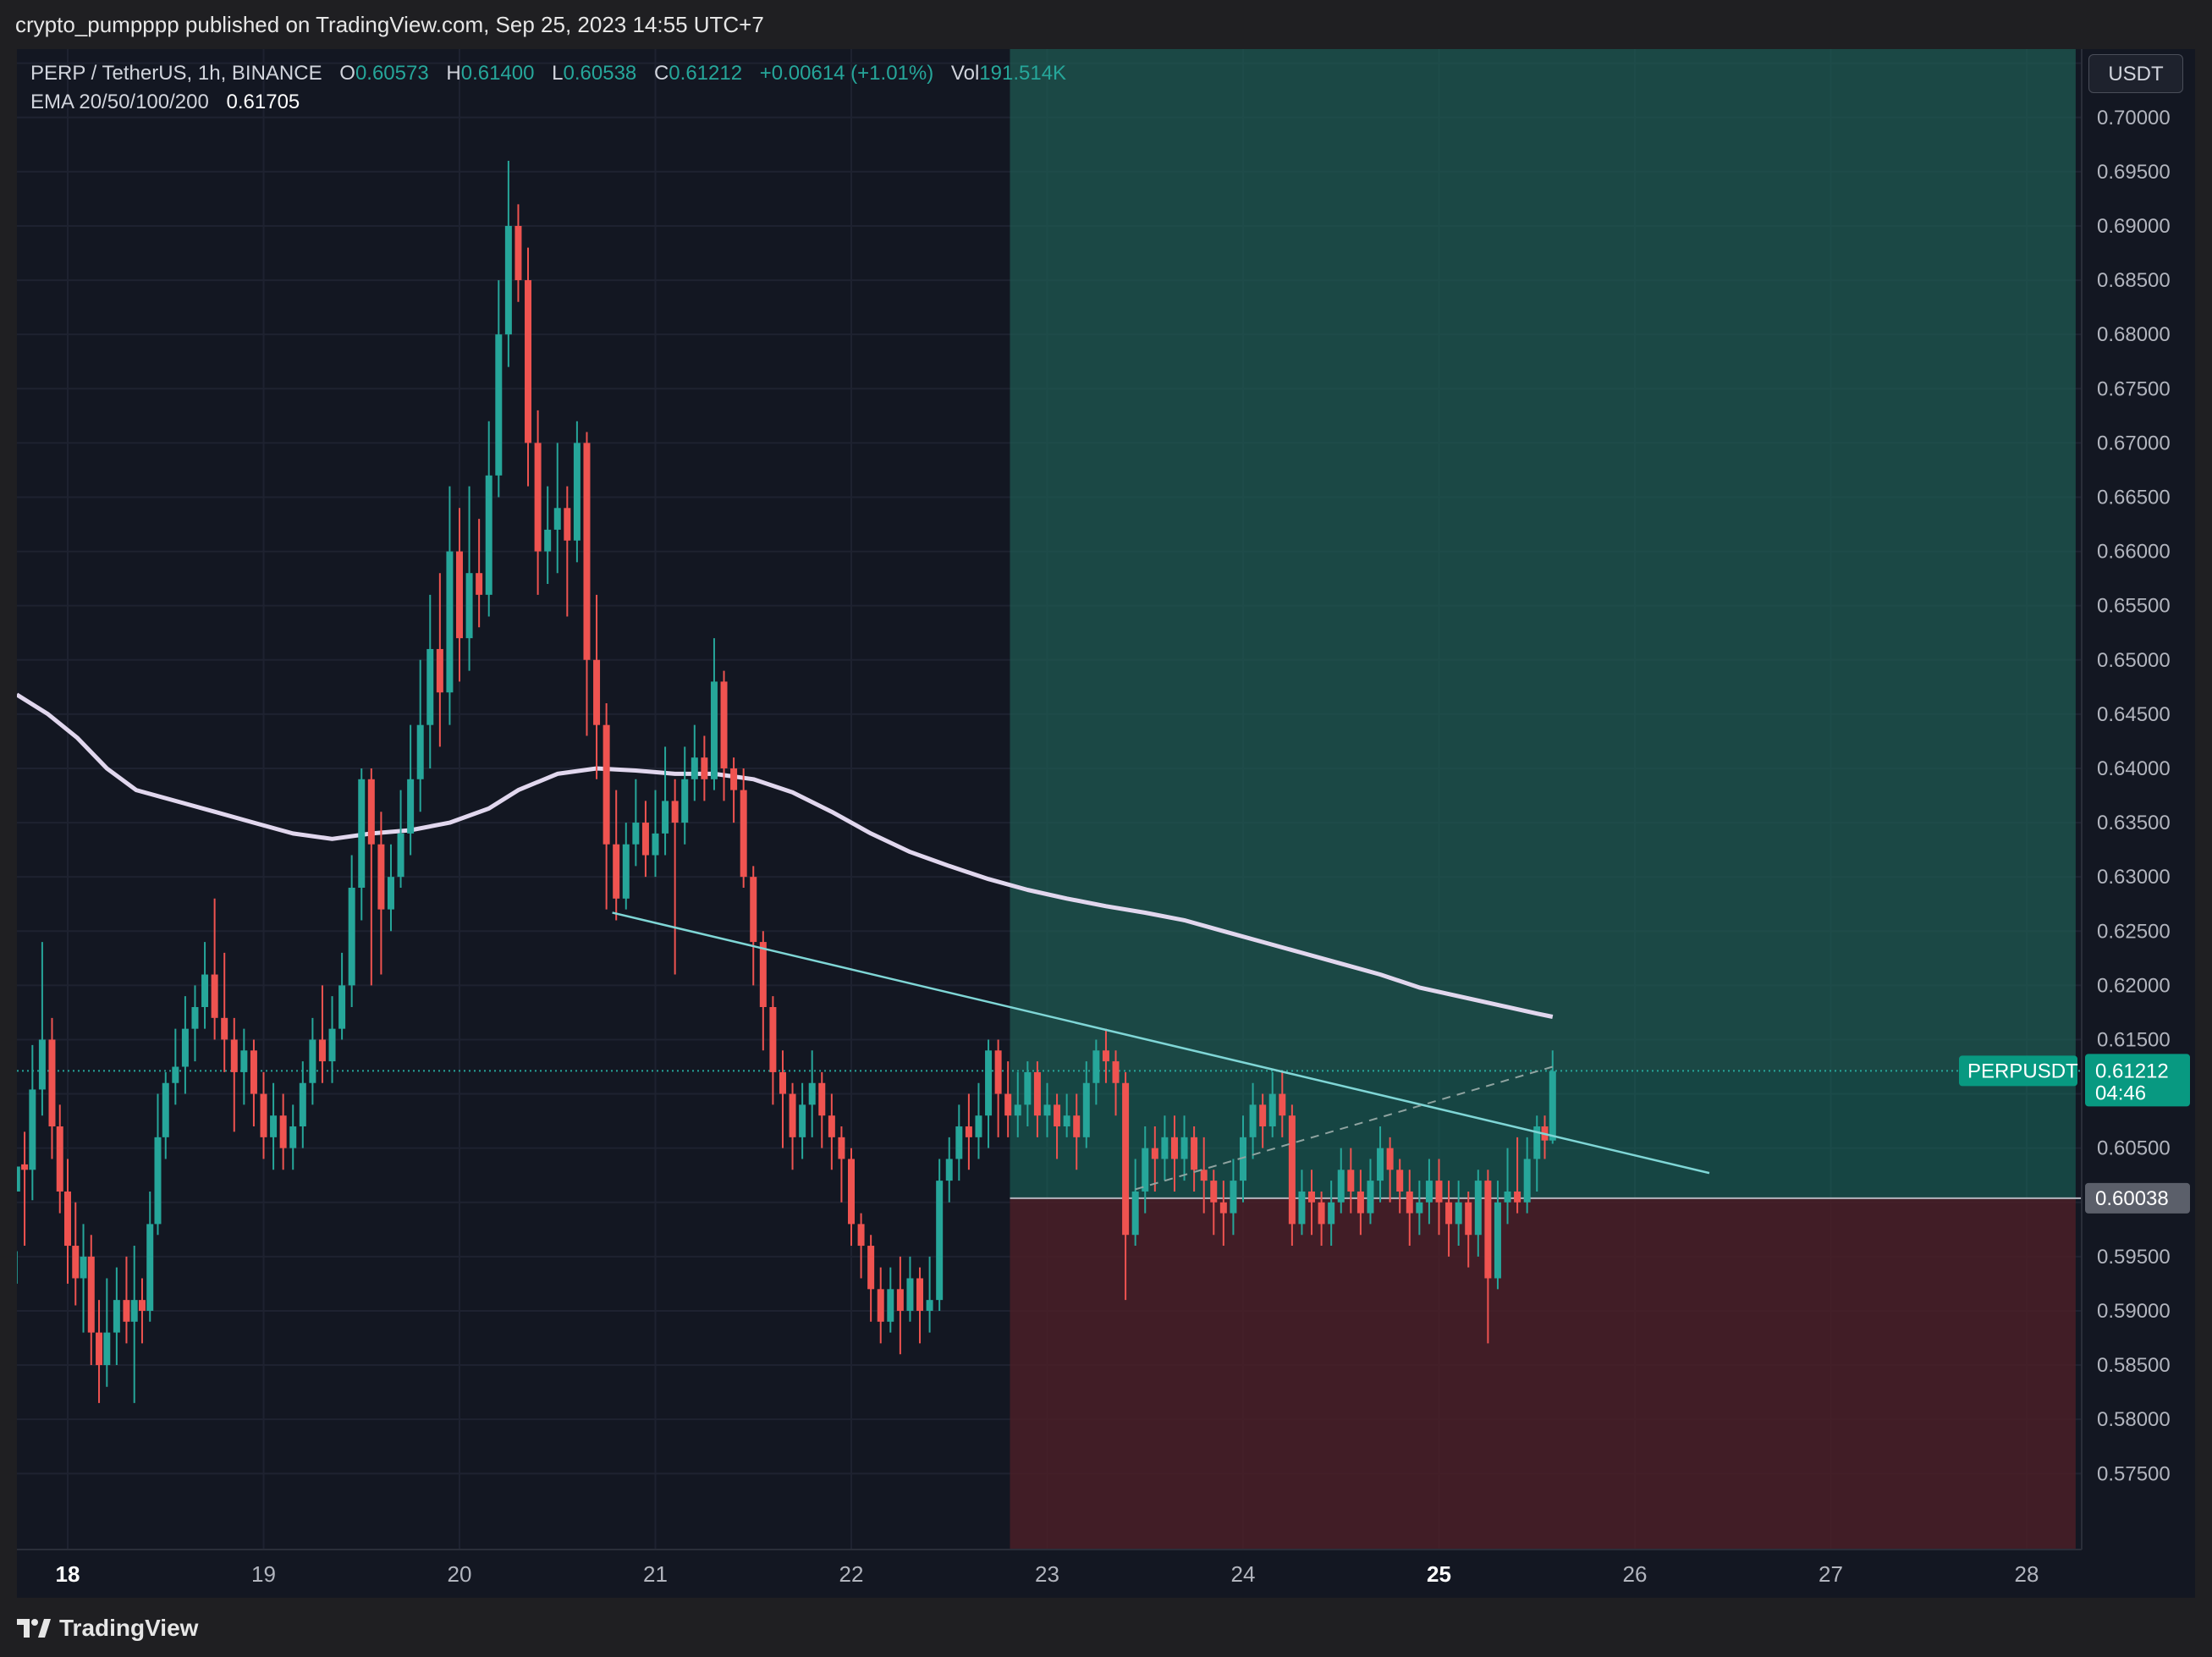  Describe the element at coordinates (2136, 73) in the screenshot. I see `currency-button: USDT` at that location.